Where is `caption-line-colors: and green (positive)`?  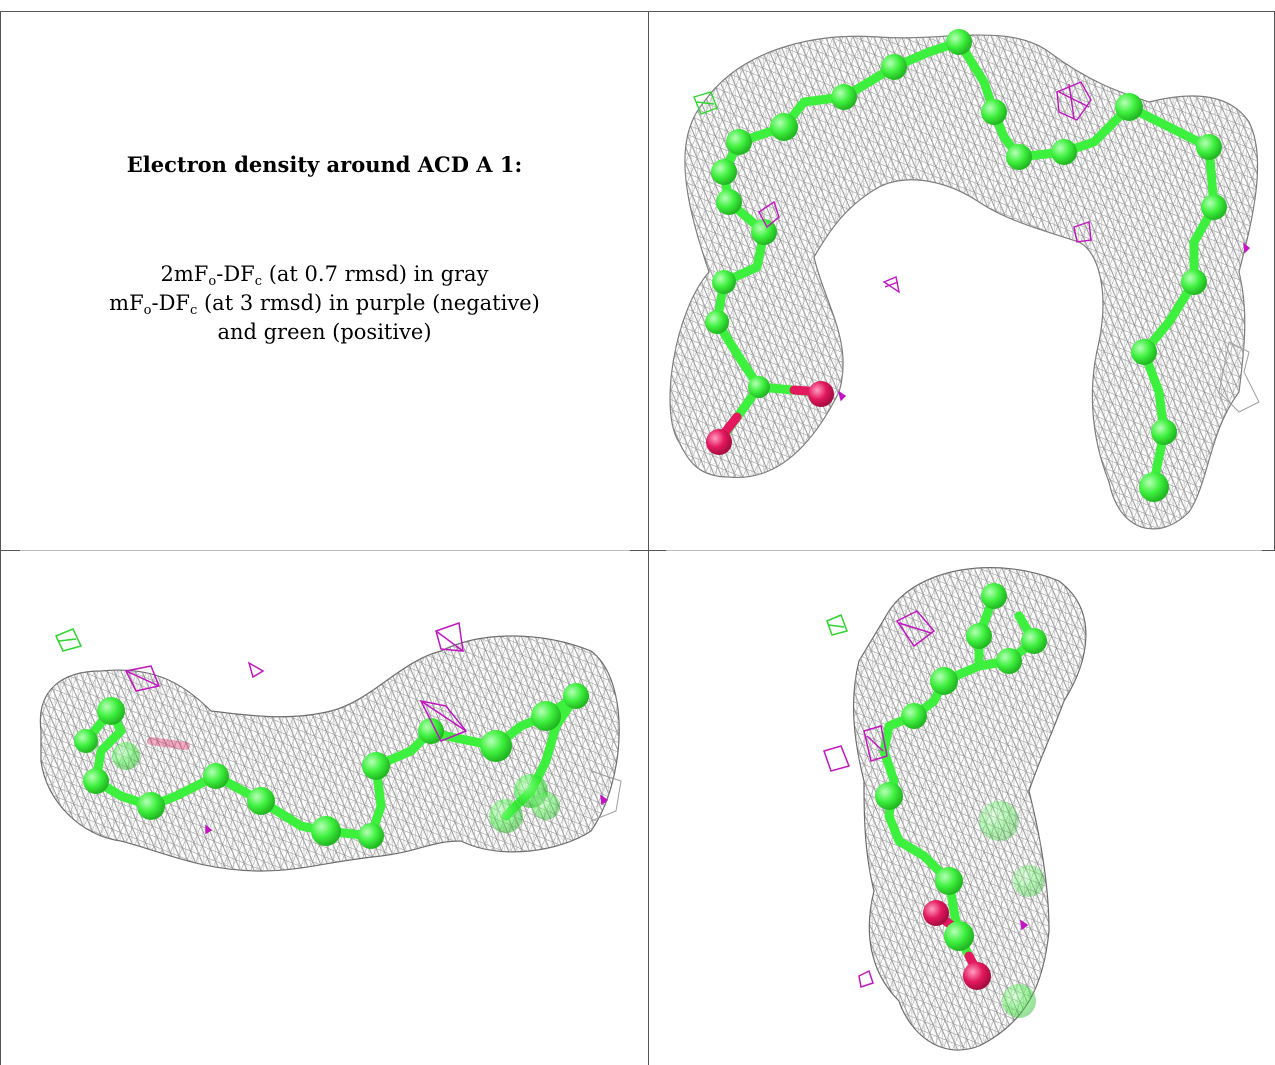
caption-line-colors: and green (positive) is located at coordinates (324, 332).